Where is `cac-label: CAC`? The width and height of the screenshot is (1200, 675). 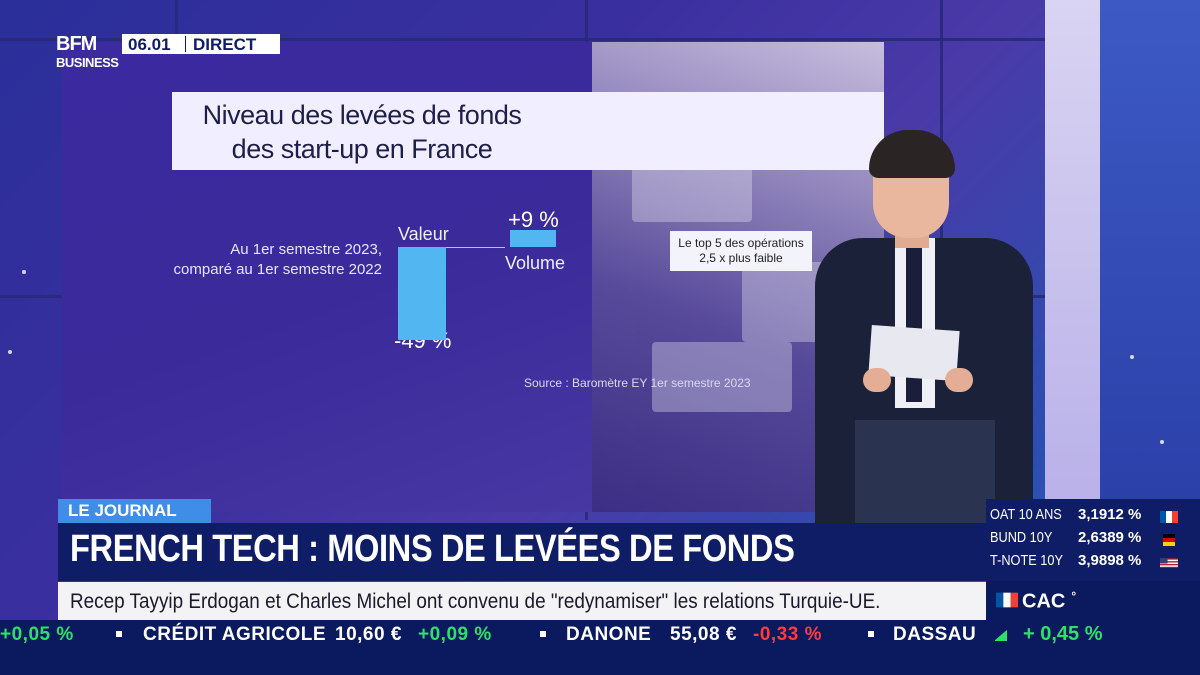
cac-label: CAC is located at coordinates (1044, 601).